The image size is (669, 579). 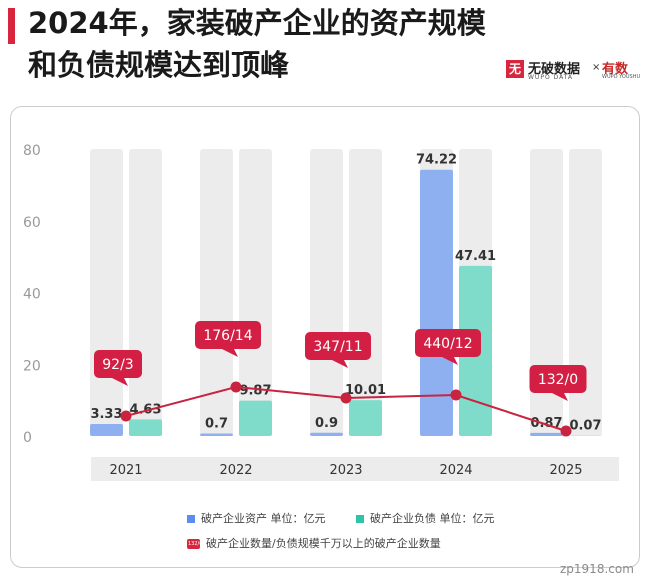 I want to click on legend-liabilities: 破产企业负债 单位：亿元, so click(x=425, y=518).